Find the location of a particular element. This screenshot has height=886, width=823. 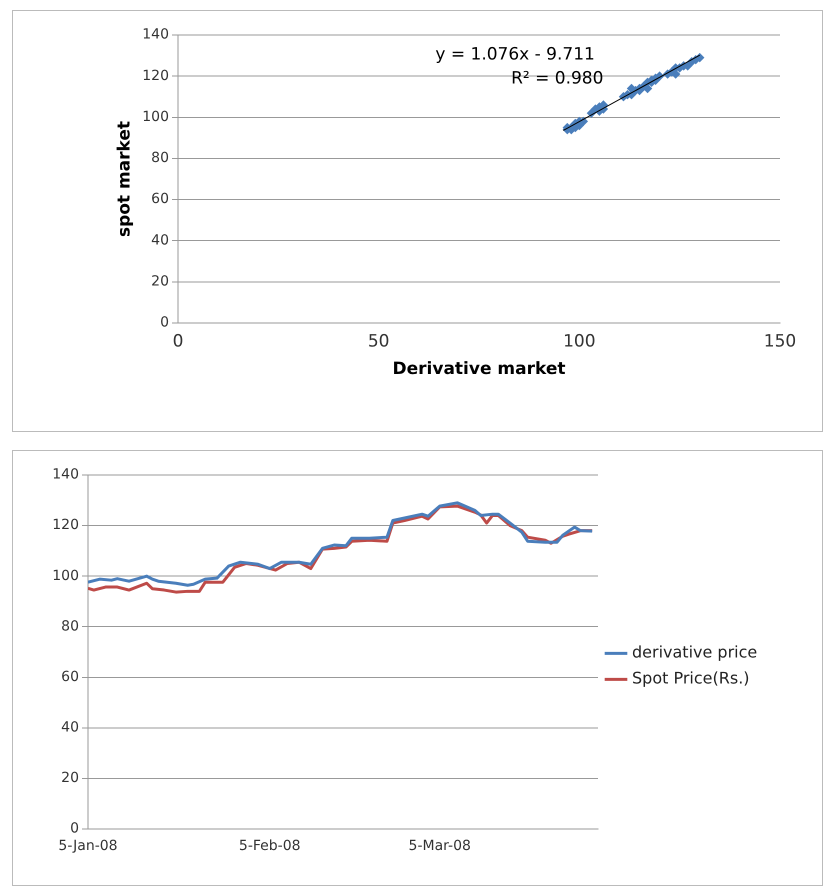

x-tick-label: 0 is located at coordinates (178, 342).